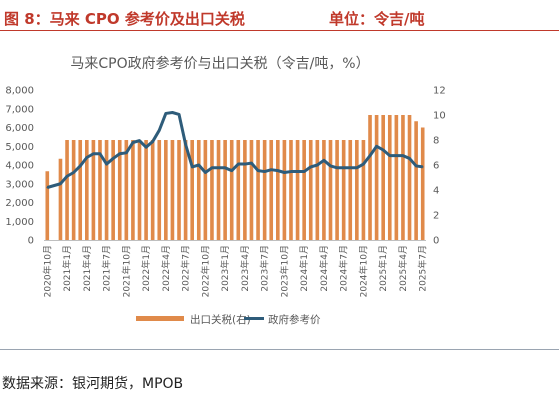  I want to click on figure-header: 图 8：马来 CPO 参考价及出口关税 单位：令吉/吨, so click(279, 15).